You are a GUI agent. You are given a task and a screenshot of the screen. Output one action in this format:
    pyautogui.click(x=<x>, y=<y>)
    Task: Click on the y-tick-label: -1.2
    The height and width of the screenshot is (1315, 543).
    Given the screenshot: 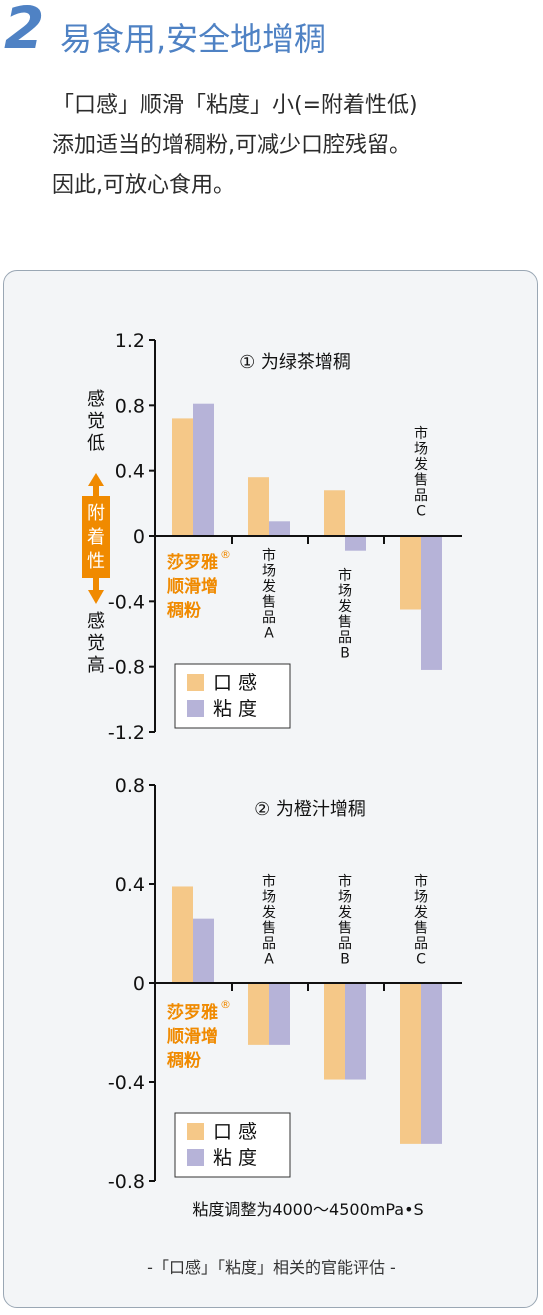 What is the action you would take?
    pyautogui.click(x=126, y=733)
    